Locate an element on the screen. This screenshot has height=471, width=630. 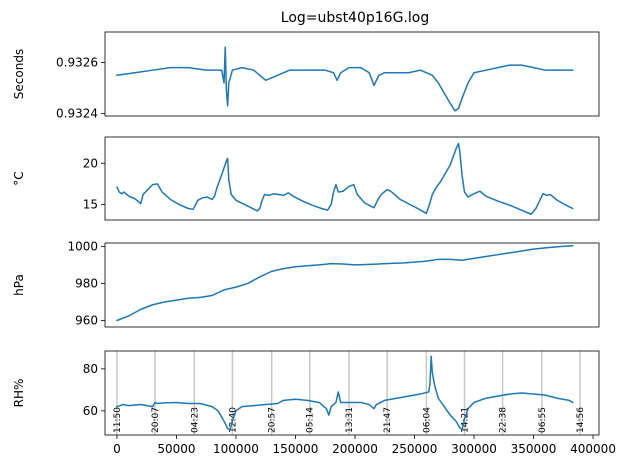
x-tick-label: 100000 is located at coordinates (236, 449).